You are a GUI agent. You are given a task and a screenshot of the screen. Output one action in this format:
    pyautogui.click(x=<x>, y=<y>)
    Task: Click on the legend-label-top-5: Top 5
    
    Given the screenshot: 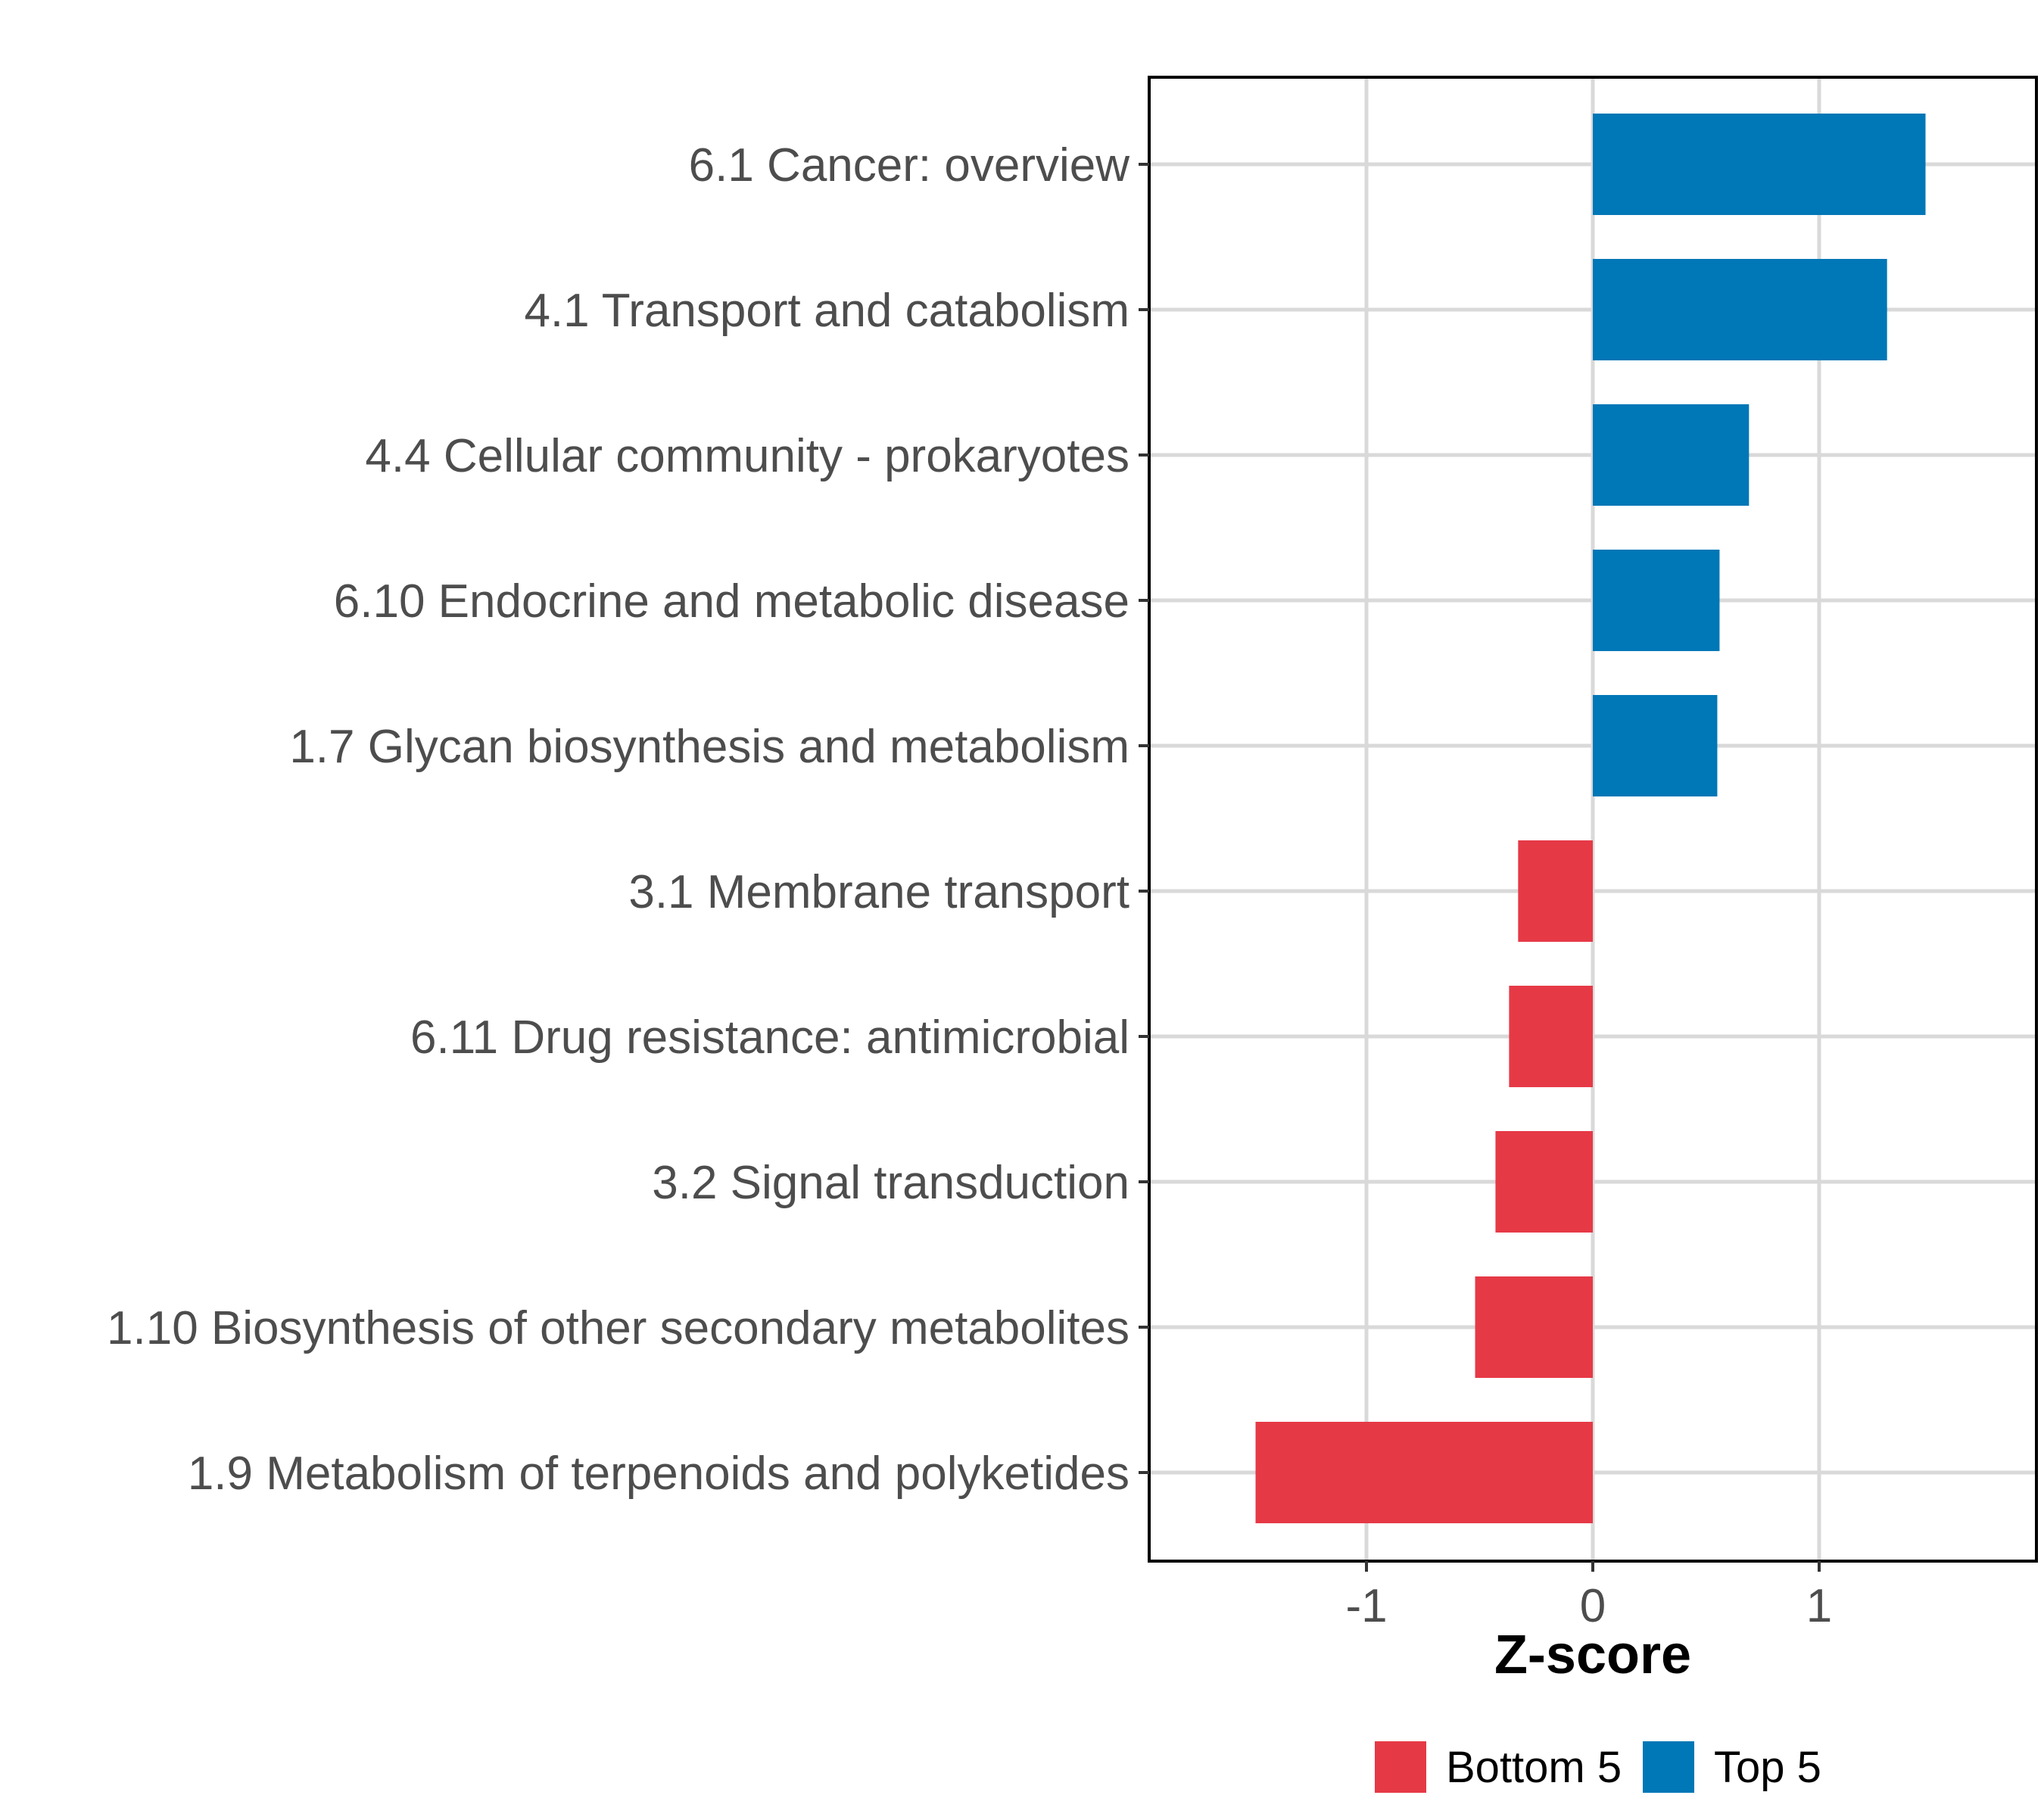 What is the action you would take?
    pyautogui.click(x=1767, y=1767)
    